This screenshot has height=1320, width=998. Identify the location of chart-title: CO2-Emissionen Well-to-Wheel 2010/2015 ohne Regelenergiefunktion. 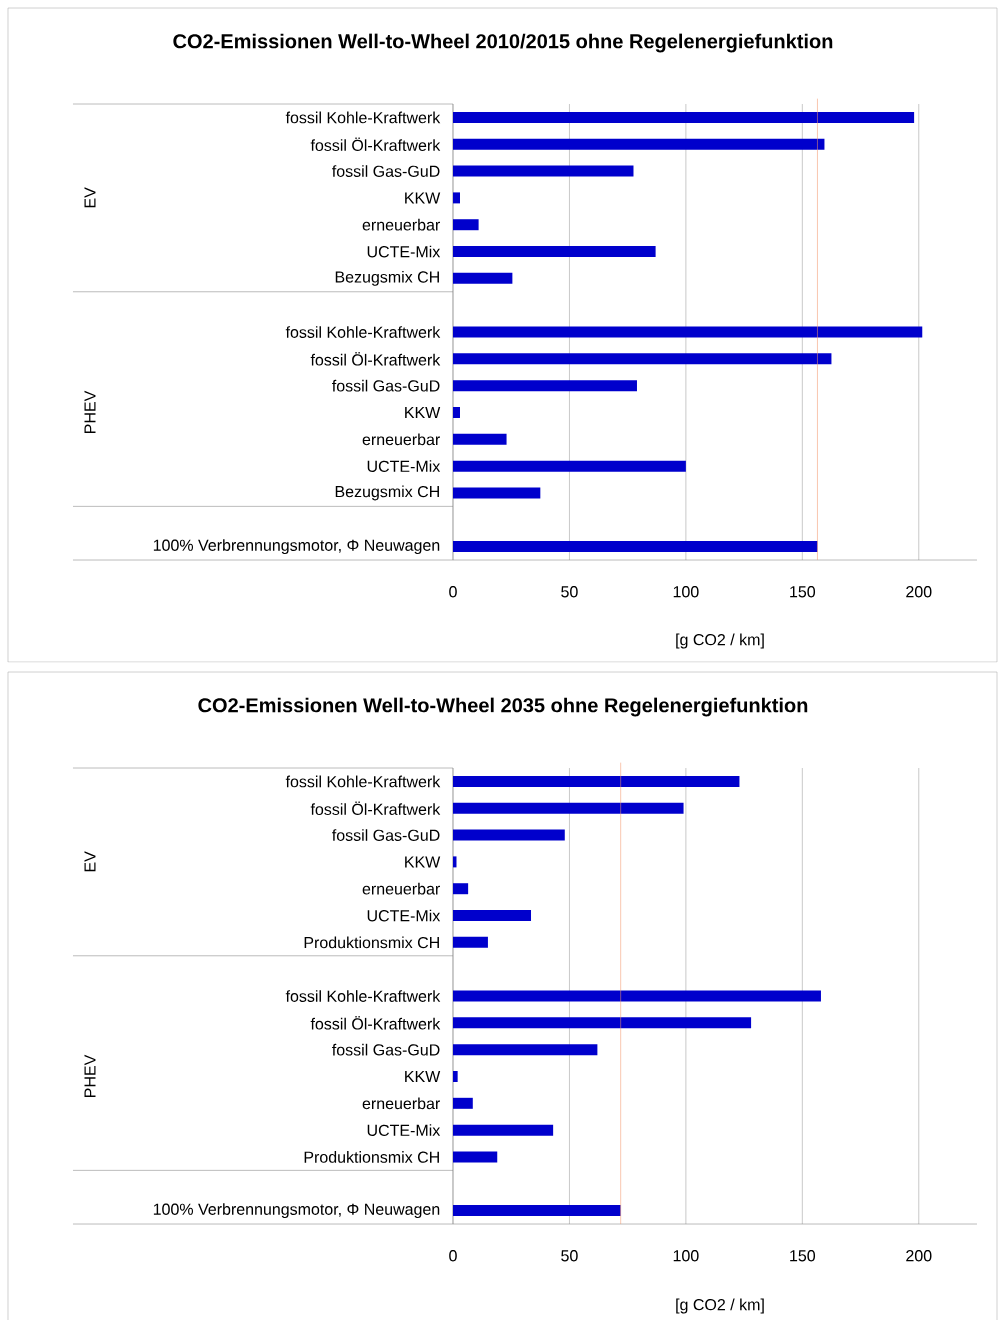
(503, 43).